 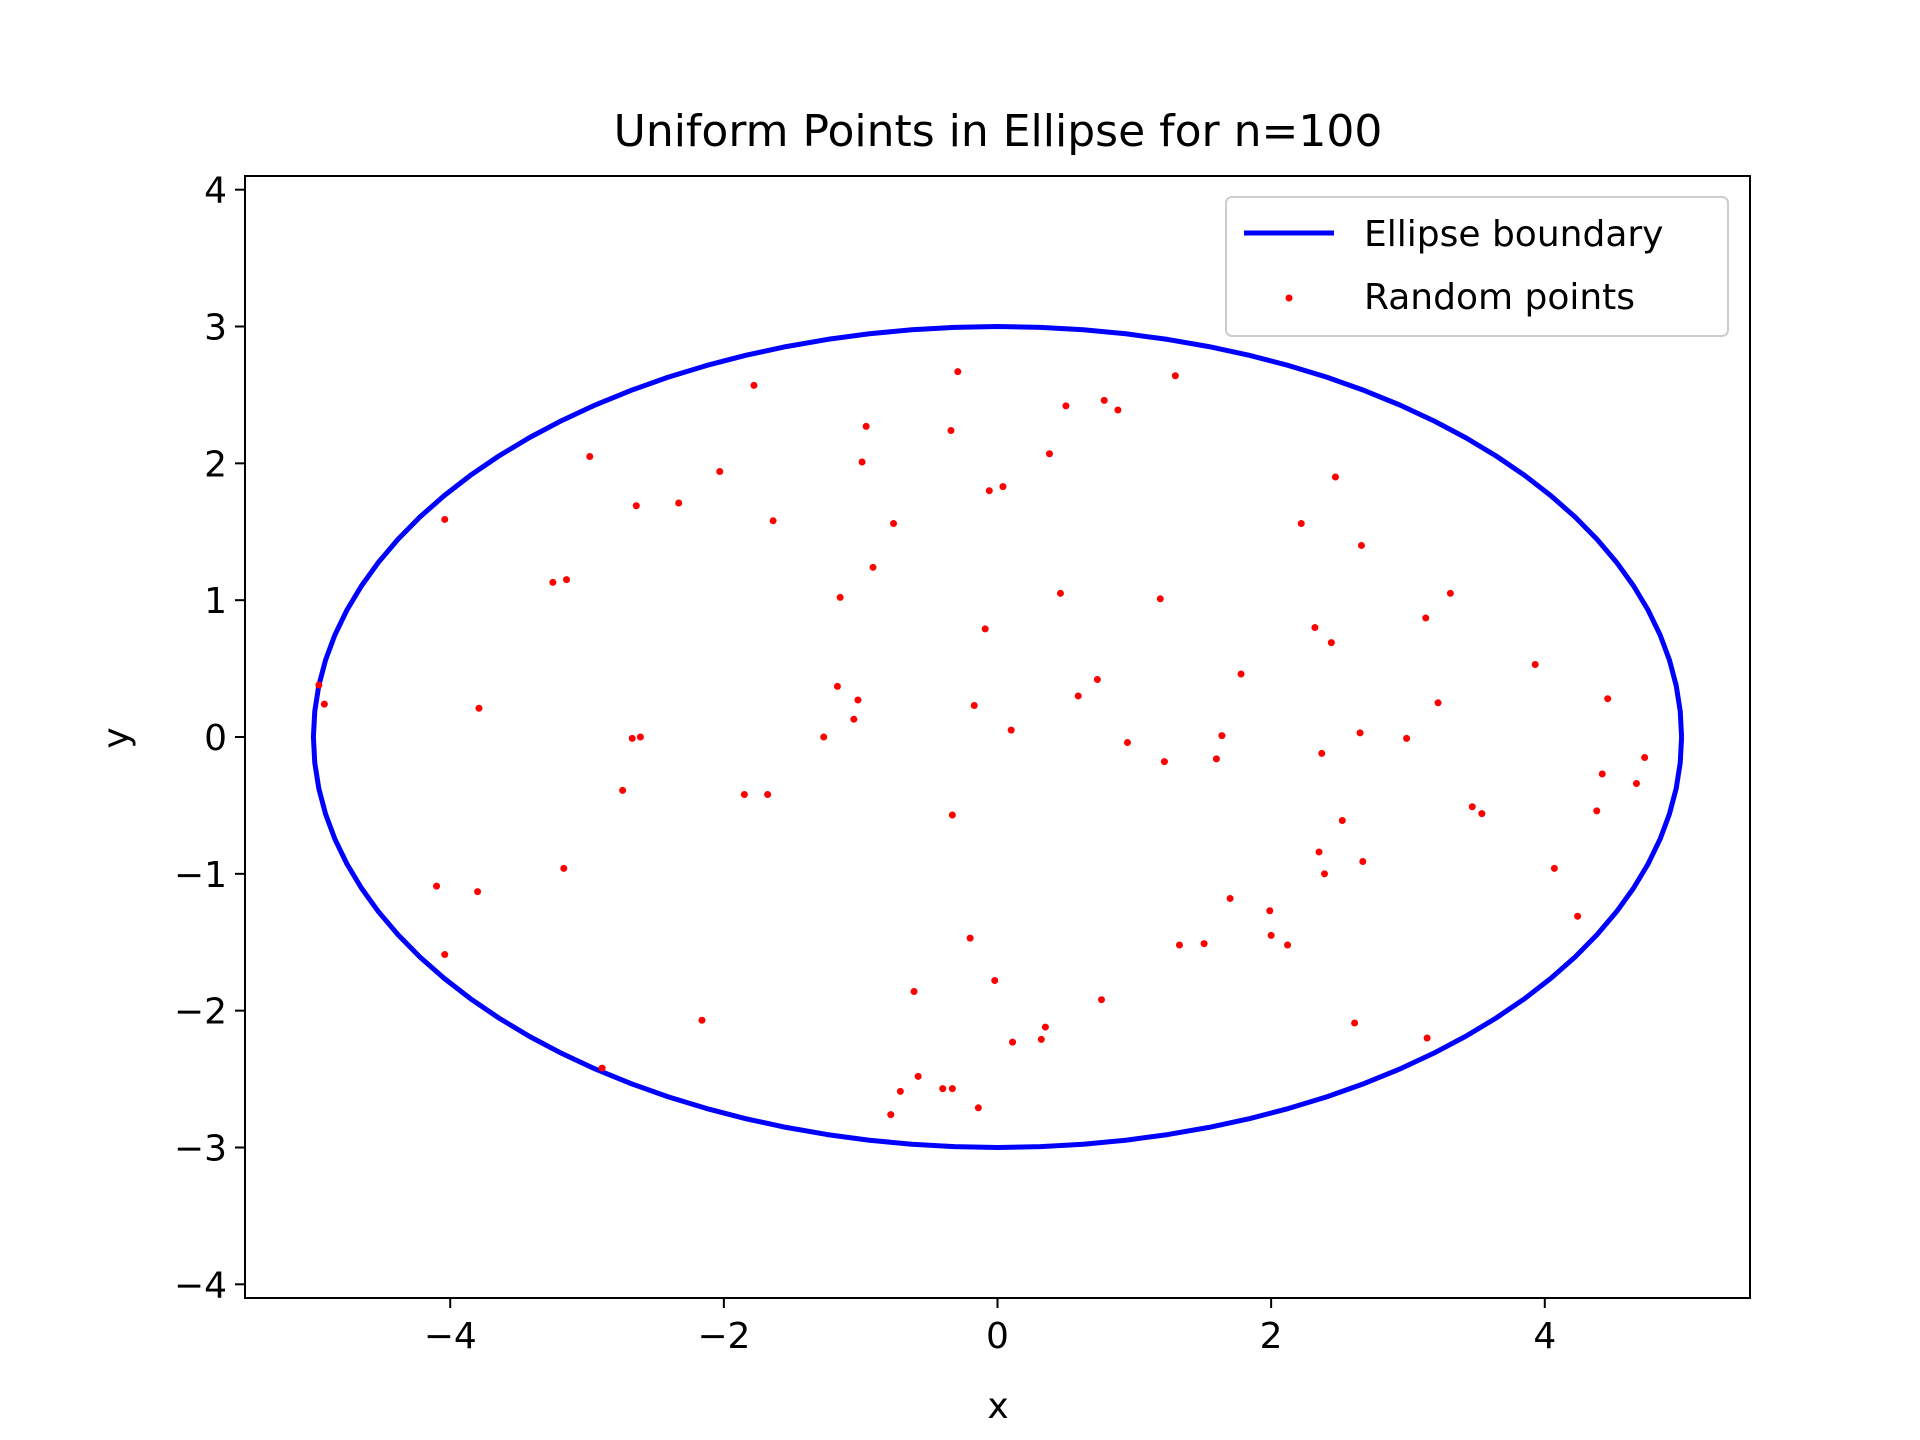 I want to click on x-tick-label: 2, so click(x=1271, y=1336).